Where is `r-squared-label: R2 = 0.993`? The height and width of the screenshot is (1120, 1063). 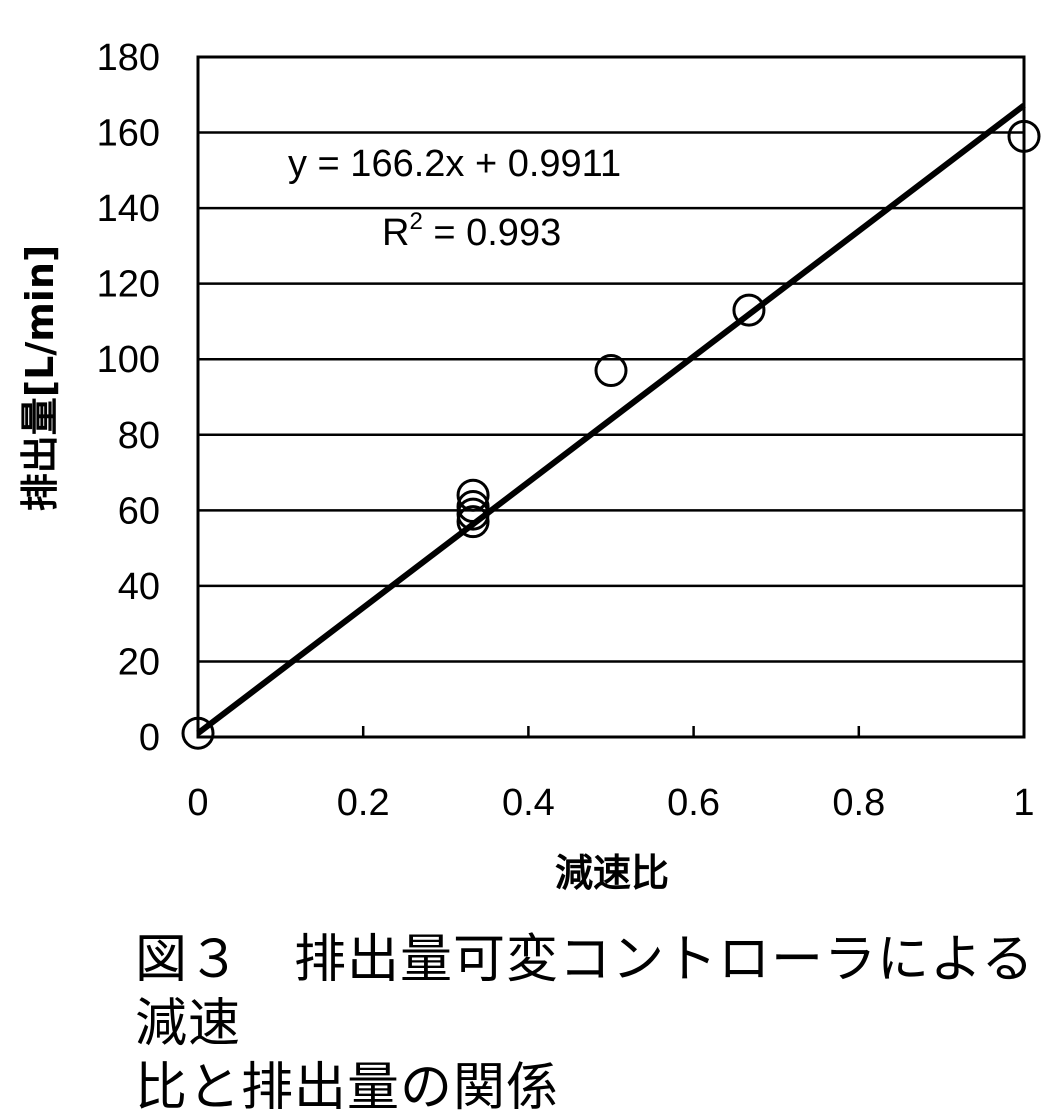 r-squared-label: R2 = 0.993 is located at coordinates (471, 231).